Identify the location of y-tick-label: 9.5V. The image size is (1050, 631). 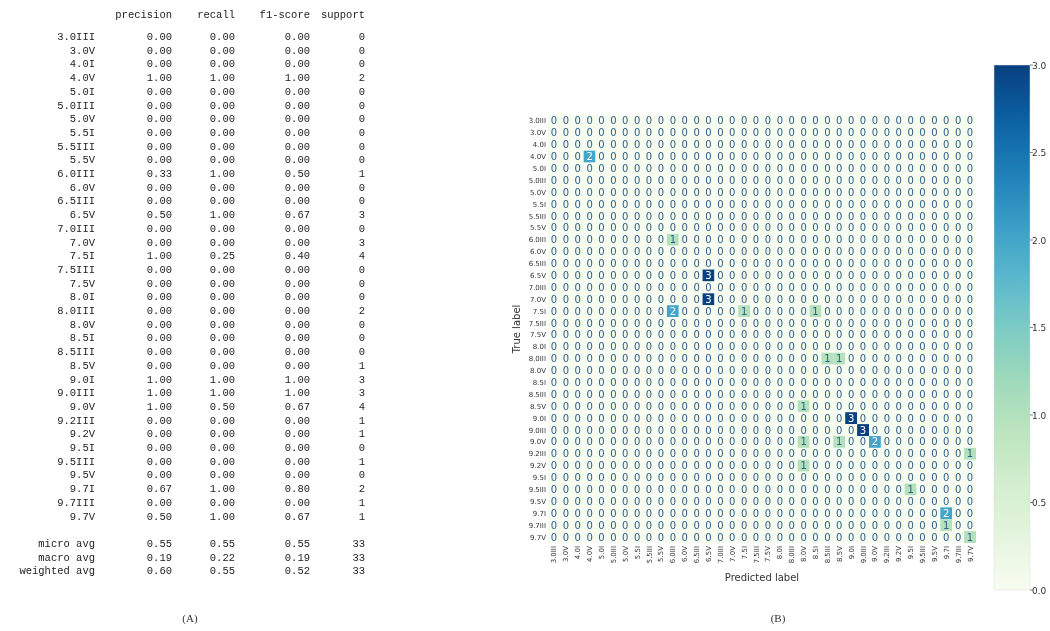
(82, 475).